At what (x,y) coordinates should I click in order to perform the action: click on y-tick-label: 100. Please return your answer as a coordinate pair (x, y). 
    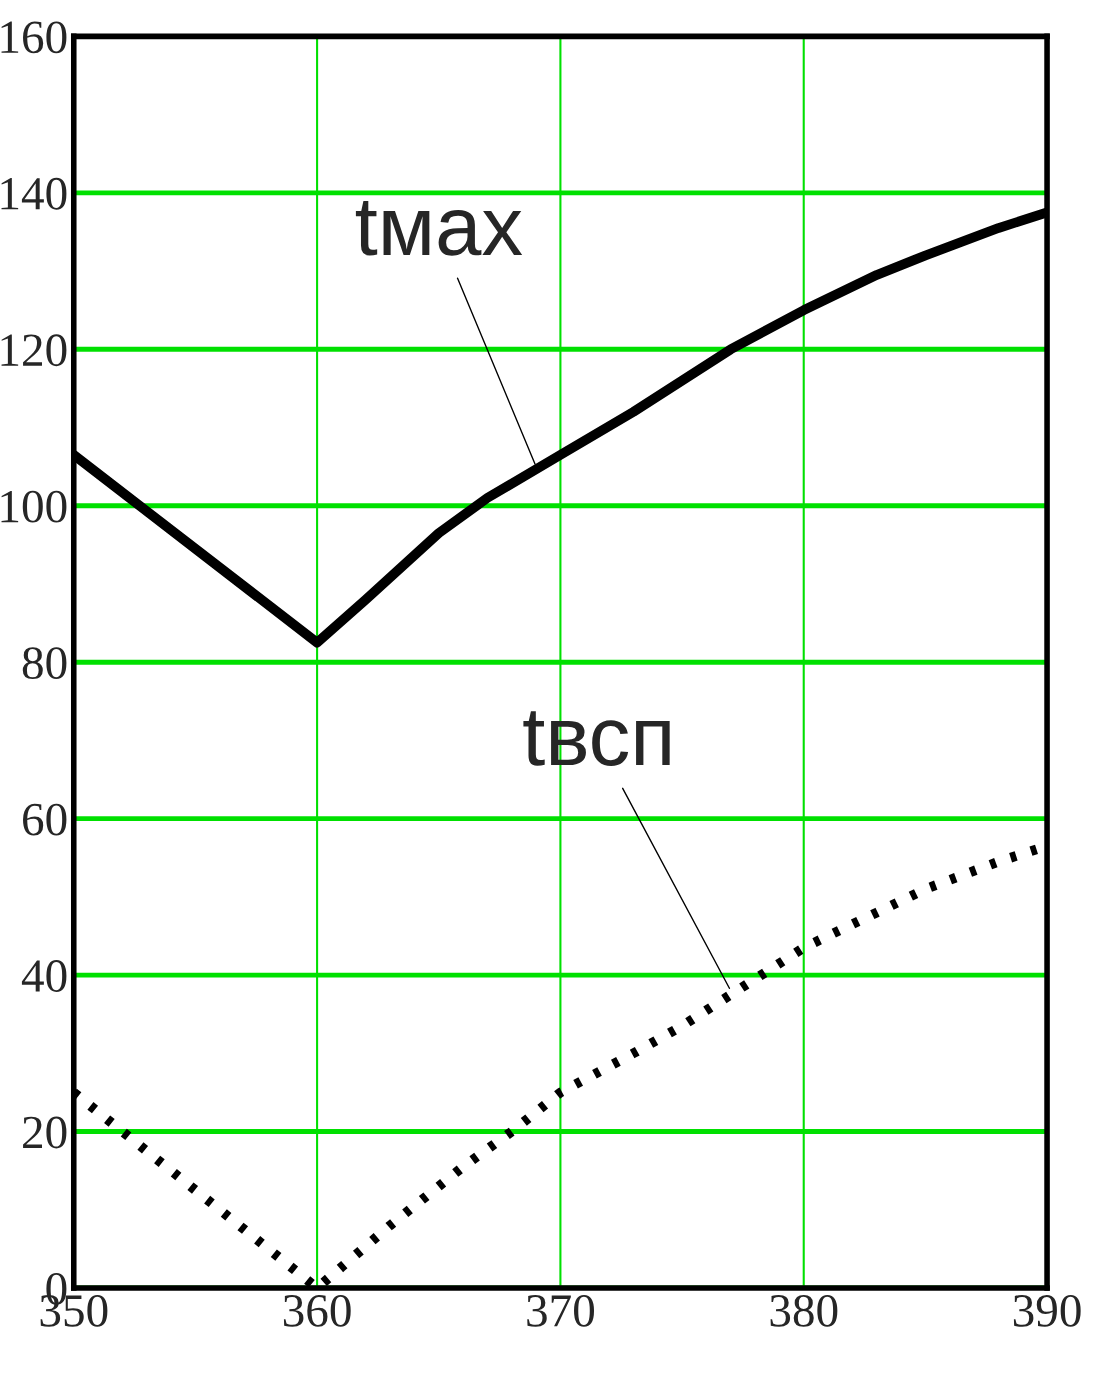
    Looking at the image, I should click on (34, 506).